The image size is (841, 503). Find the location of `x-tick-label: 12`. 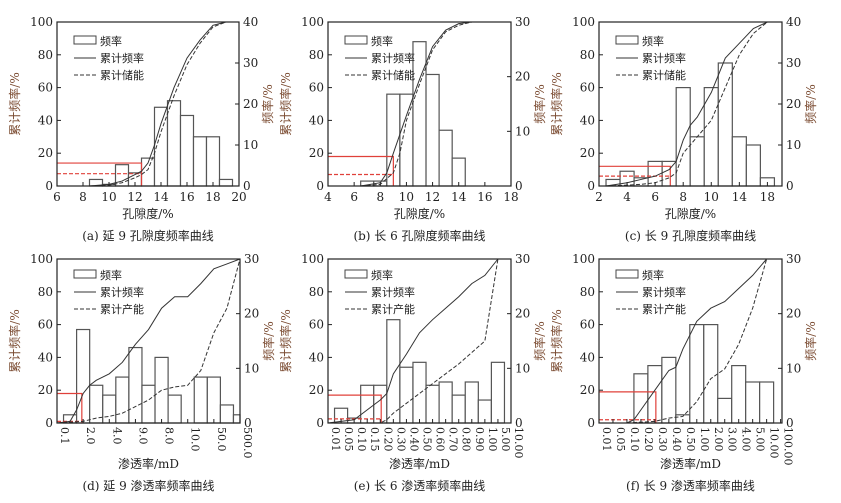

x-tick-label: 12 is located at coordinates (432, 197).